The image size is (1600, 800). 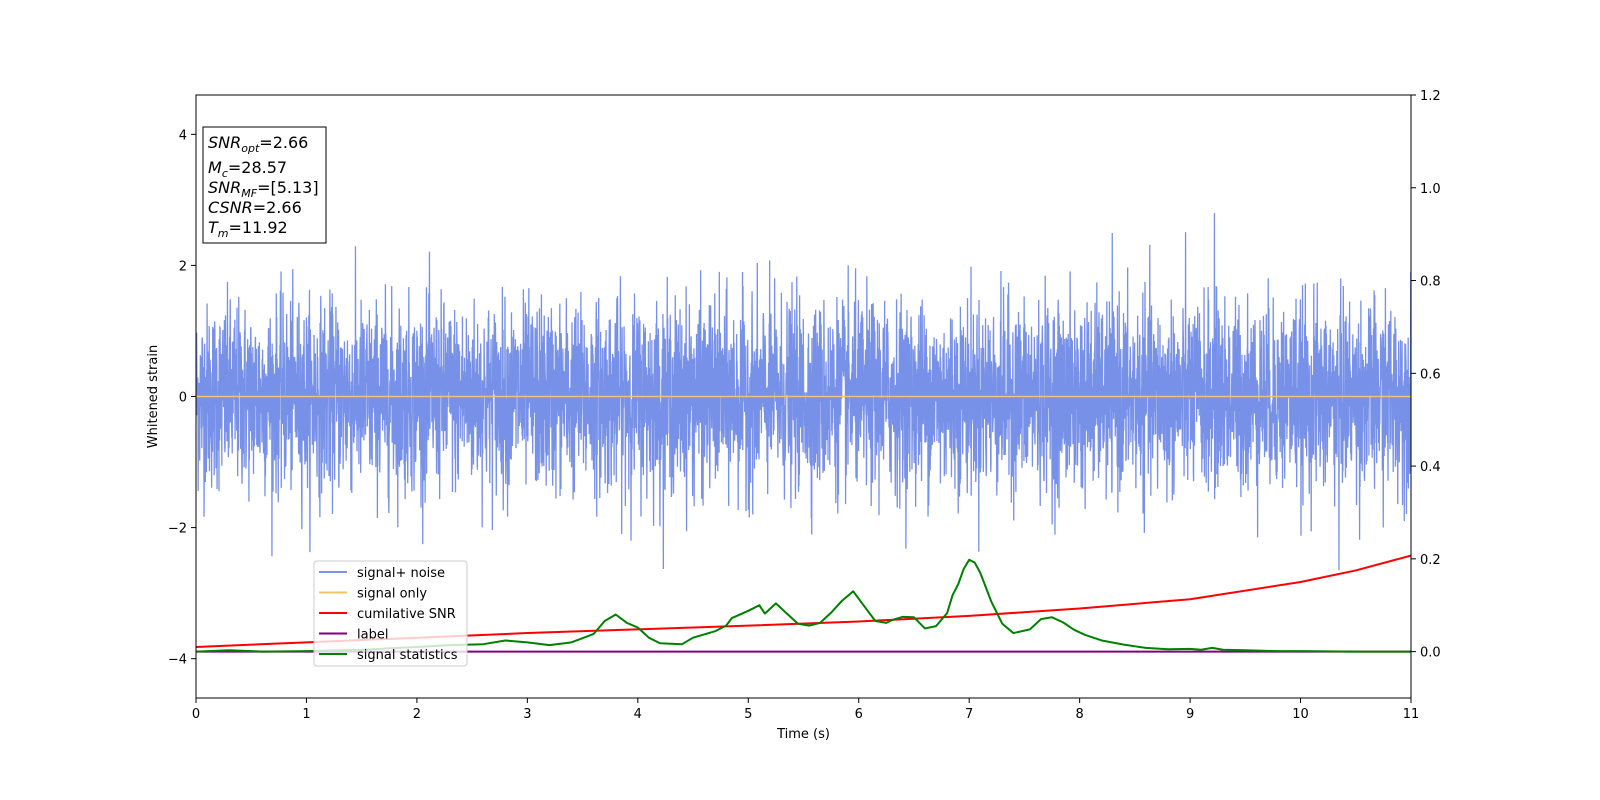 What do you see at coordinates (372, 635) in the screenshot?
I see `legend-label: label` at bounding box center [372, 635].